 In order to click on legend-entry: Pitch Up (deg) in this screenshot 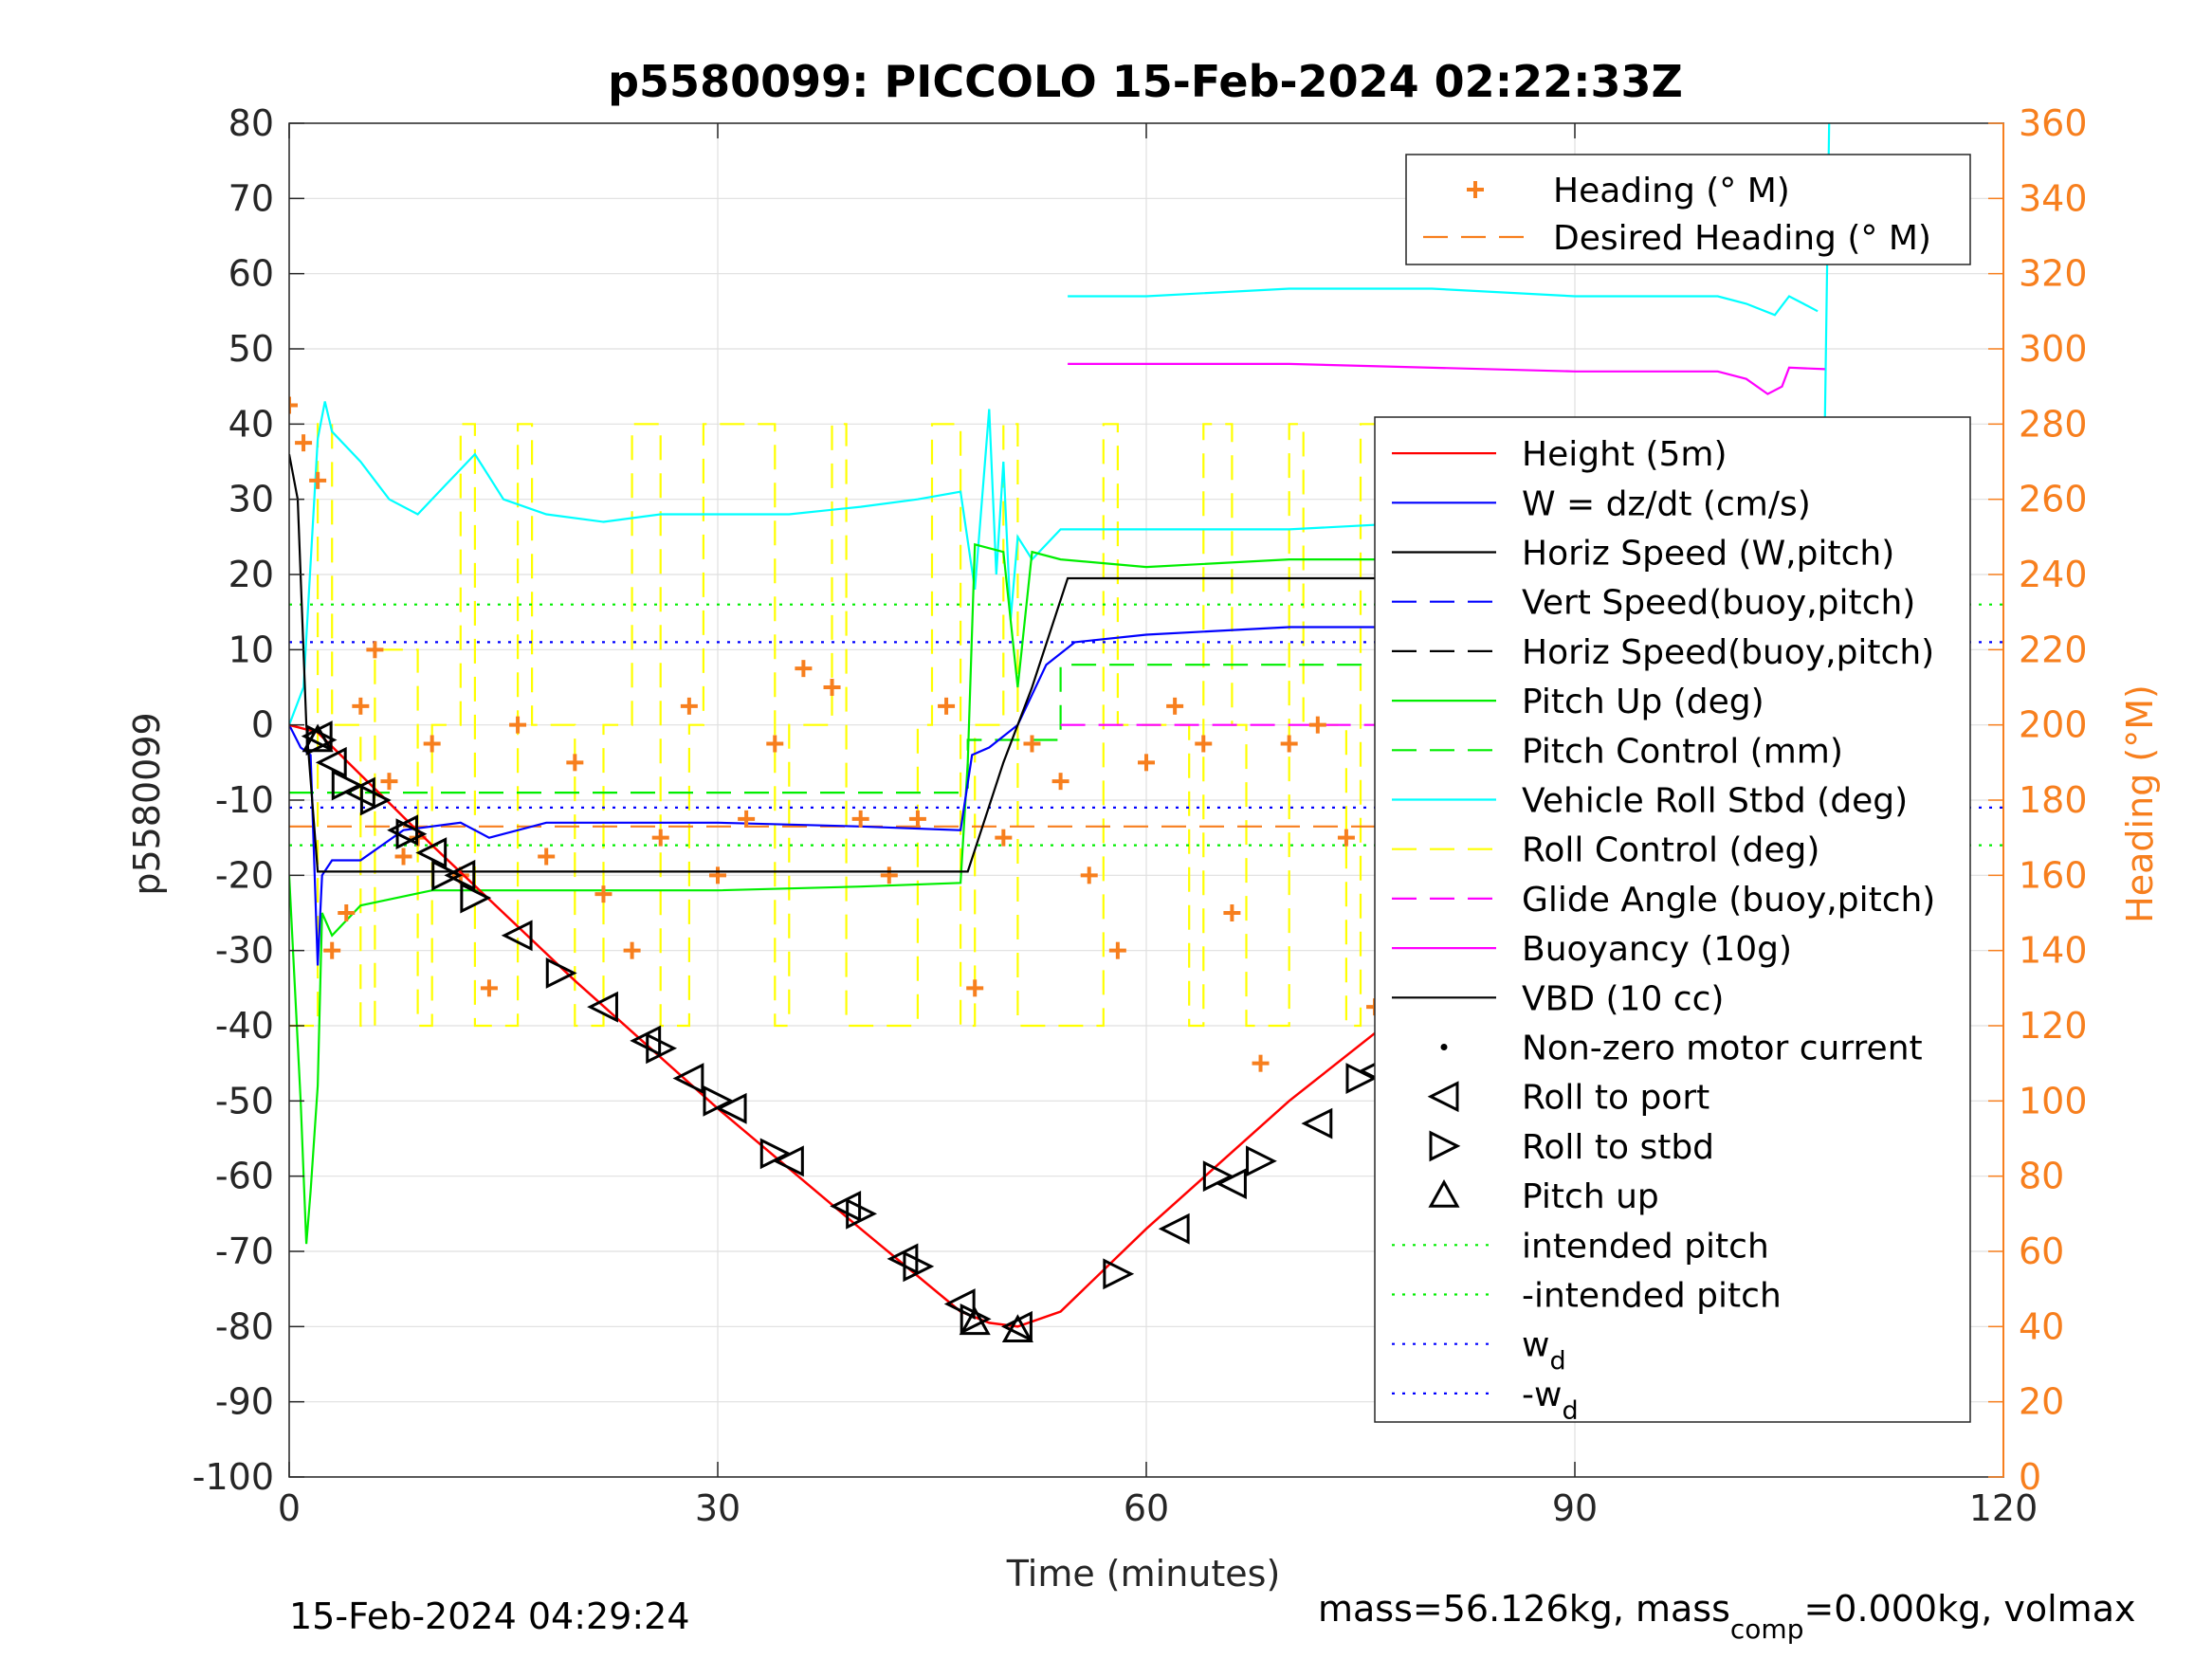, I will do `click(1578, 702)`.